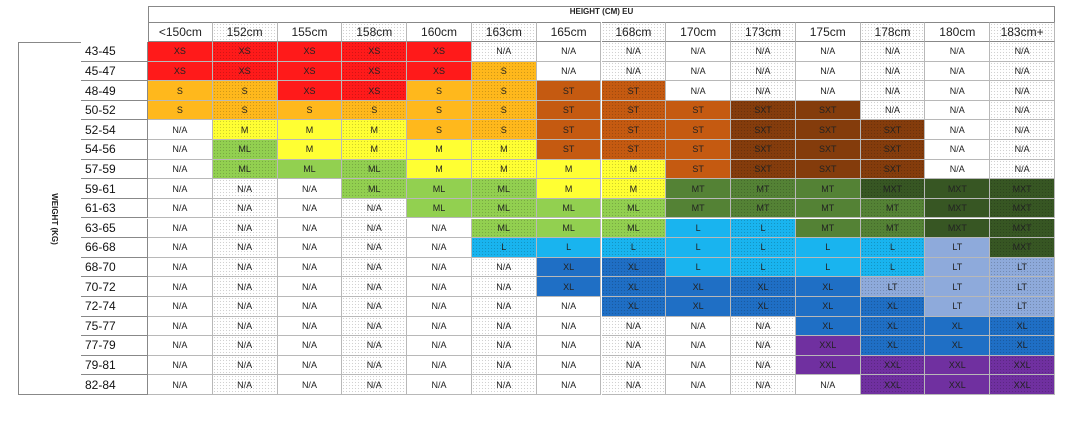 The width and height of the screenshot is (1080, 435). Describe the element at coordinates (114, 189) in the screenshot. I see `row-label: 59-61` at that location.